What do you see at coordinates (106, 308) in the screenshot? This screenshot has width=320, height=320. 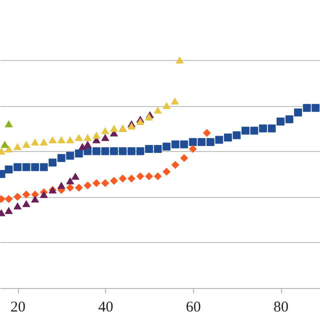 I see `x-tick-label: 40` at bounding box center [106, 308].